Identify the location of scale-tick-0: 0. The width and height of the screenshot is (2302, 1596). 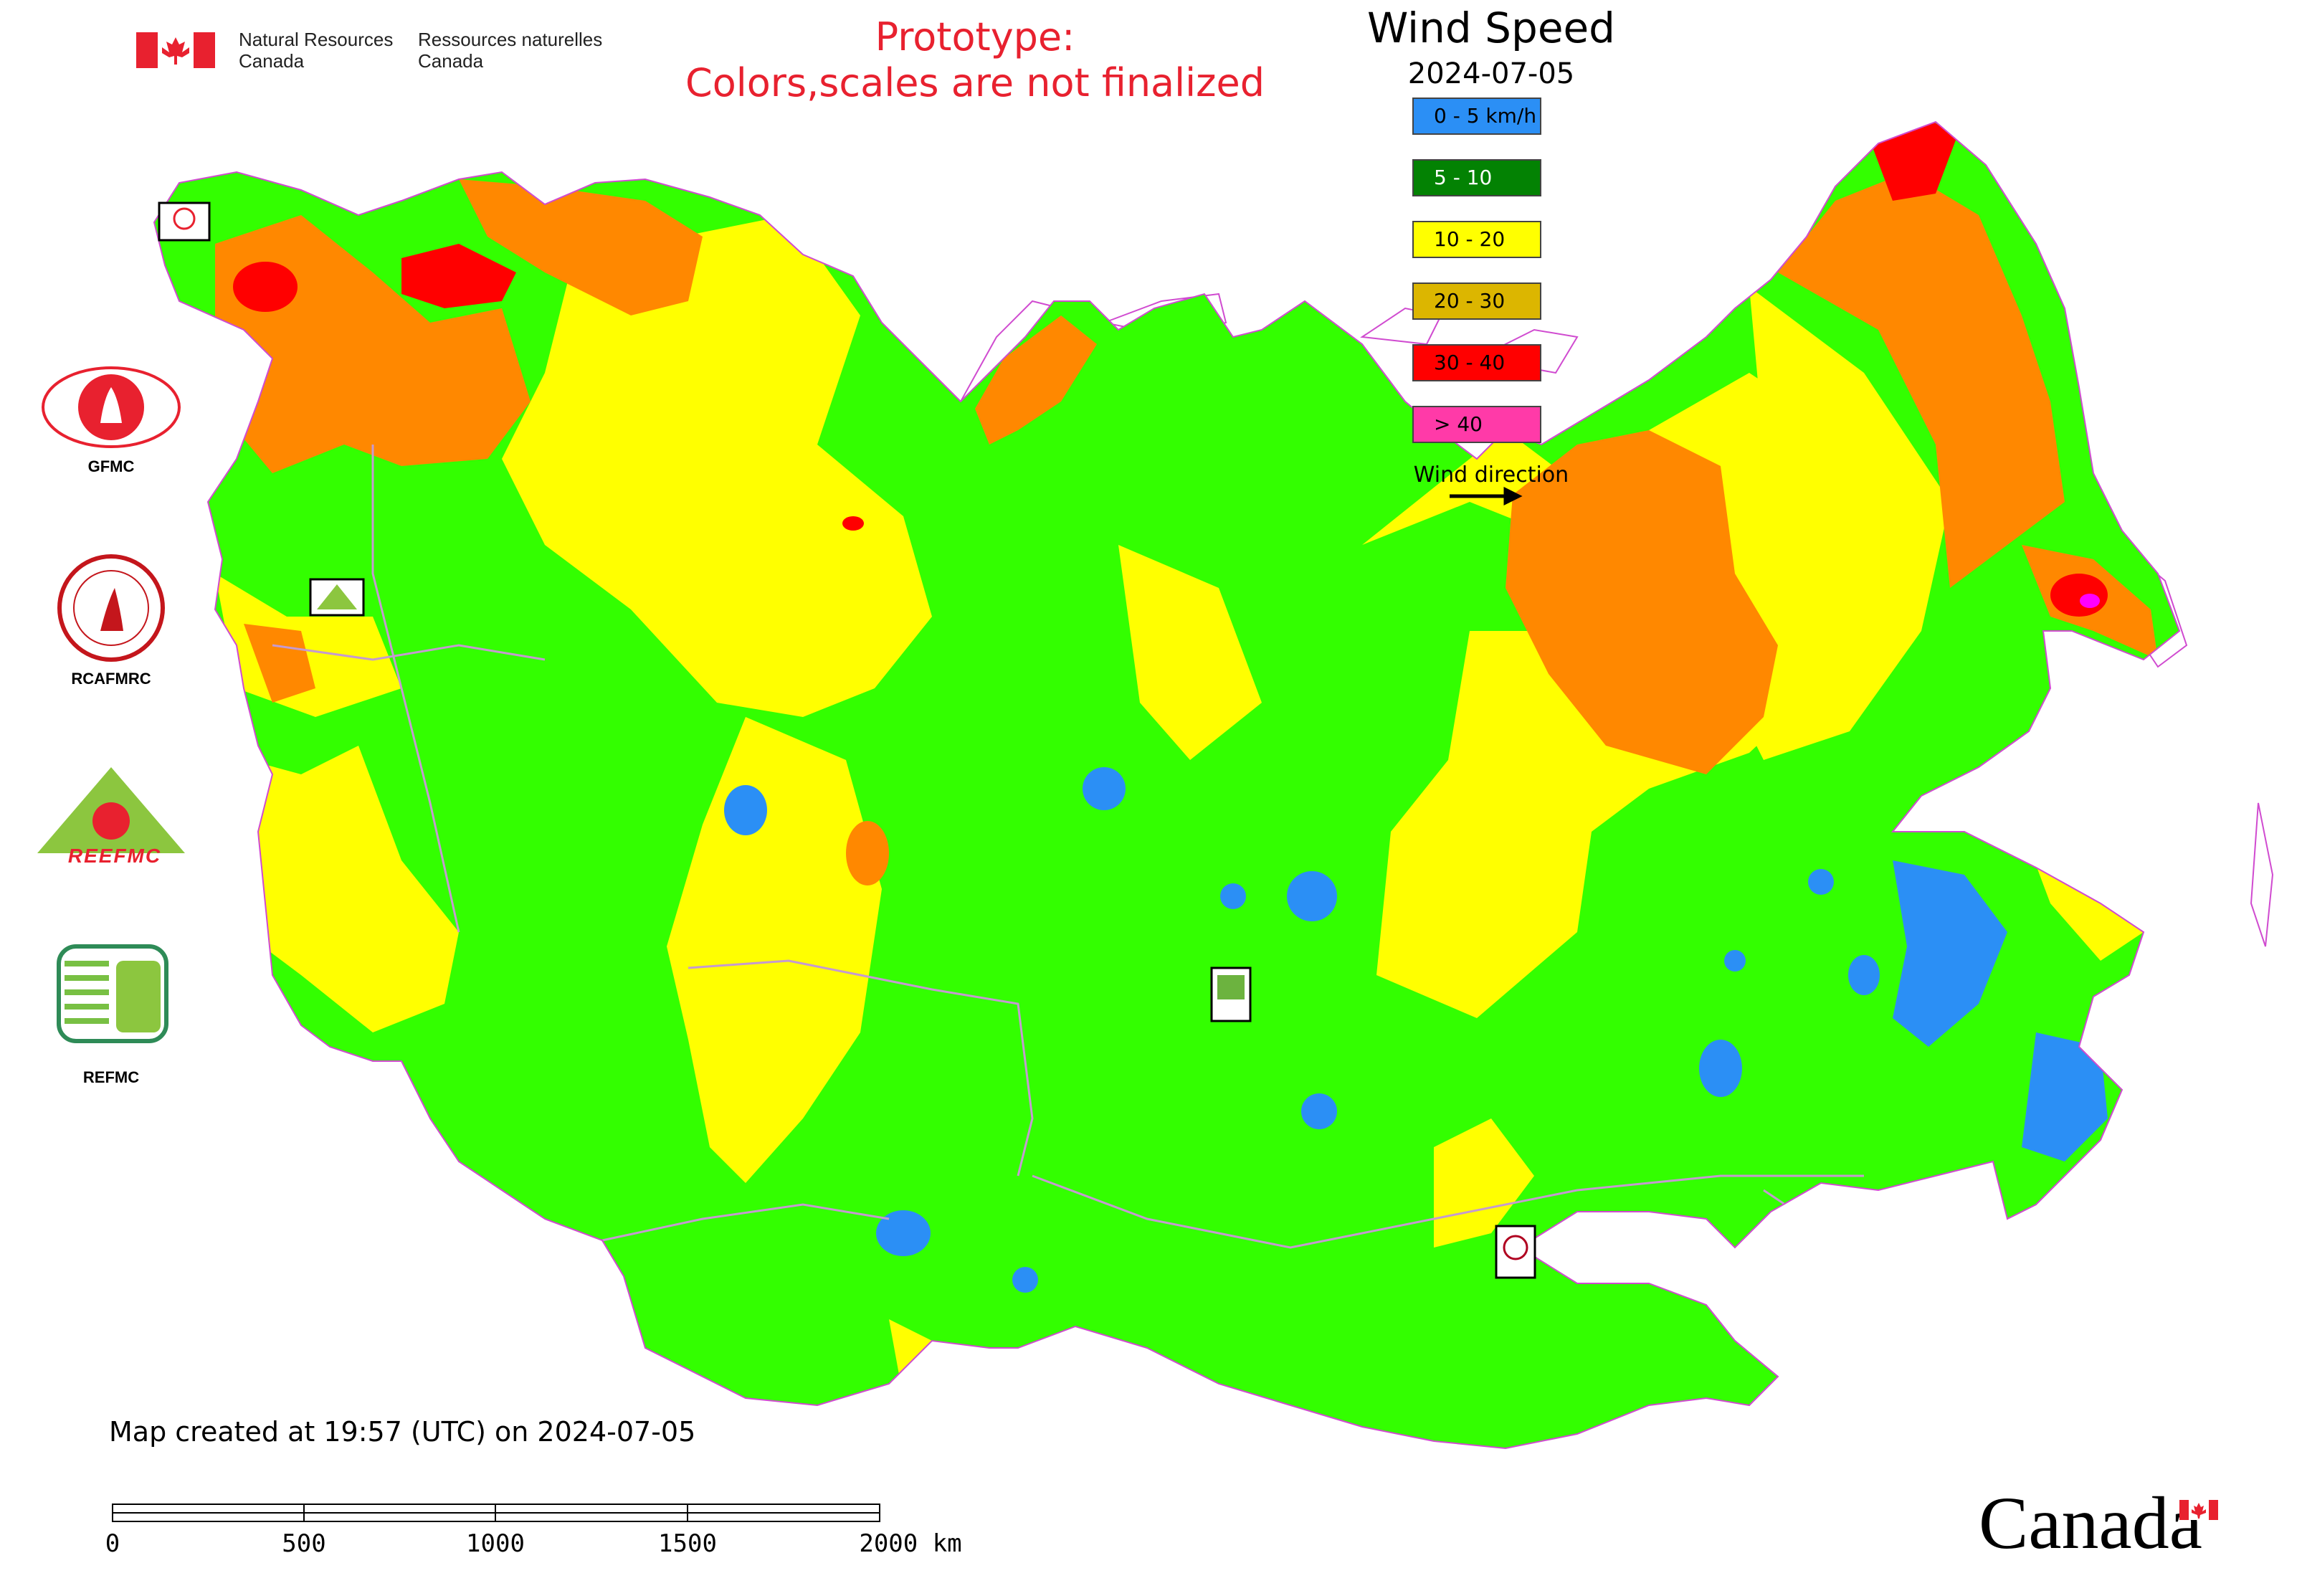
(113, 1543).